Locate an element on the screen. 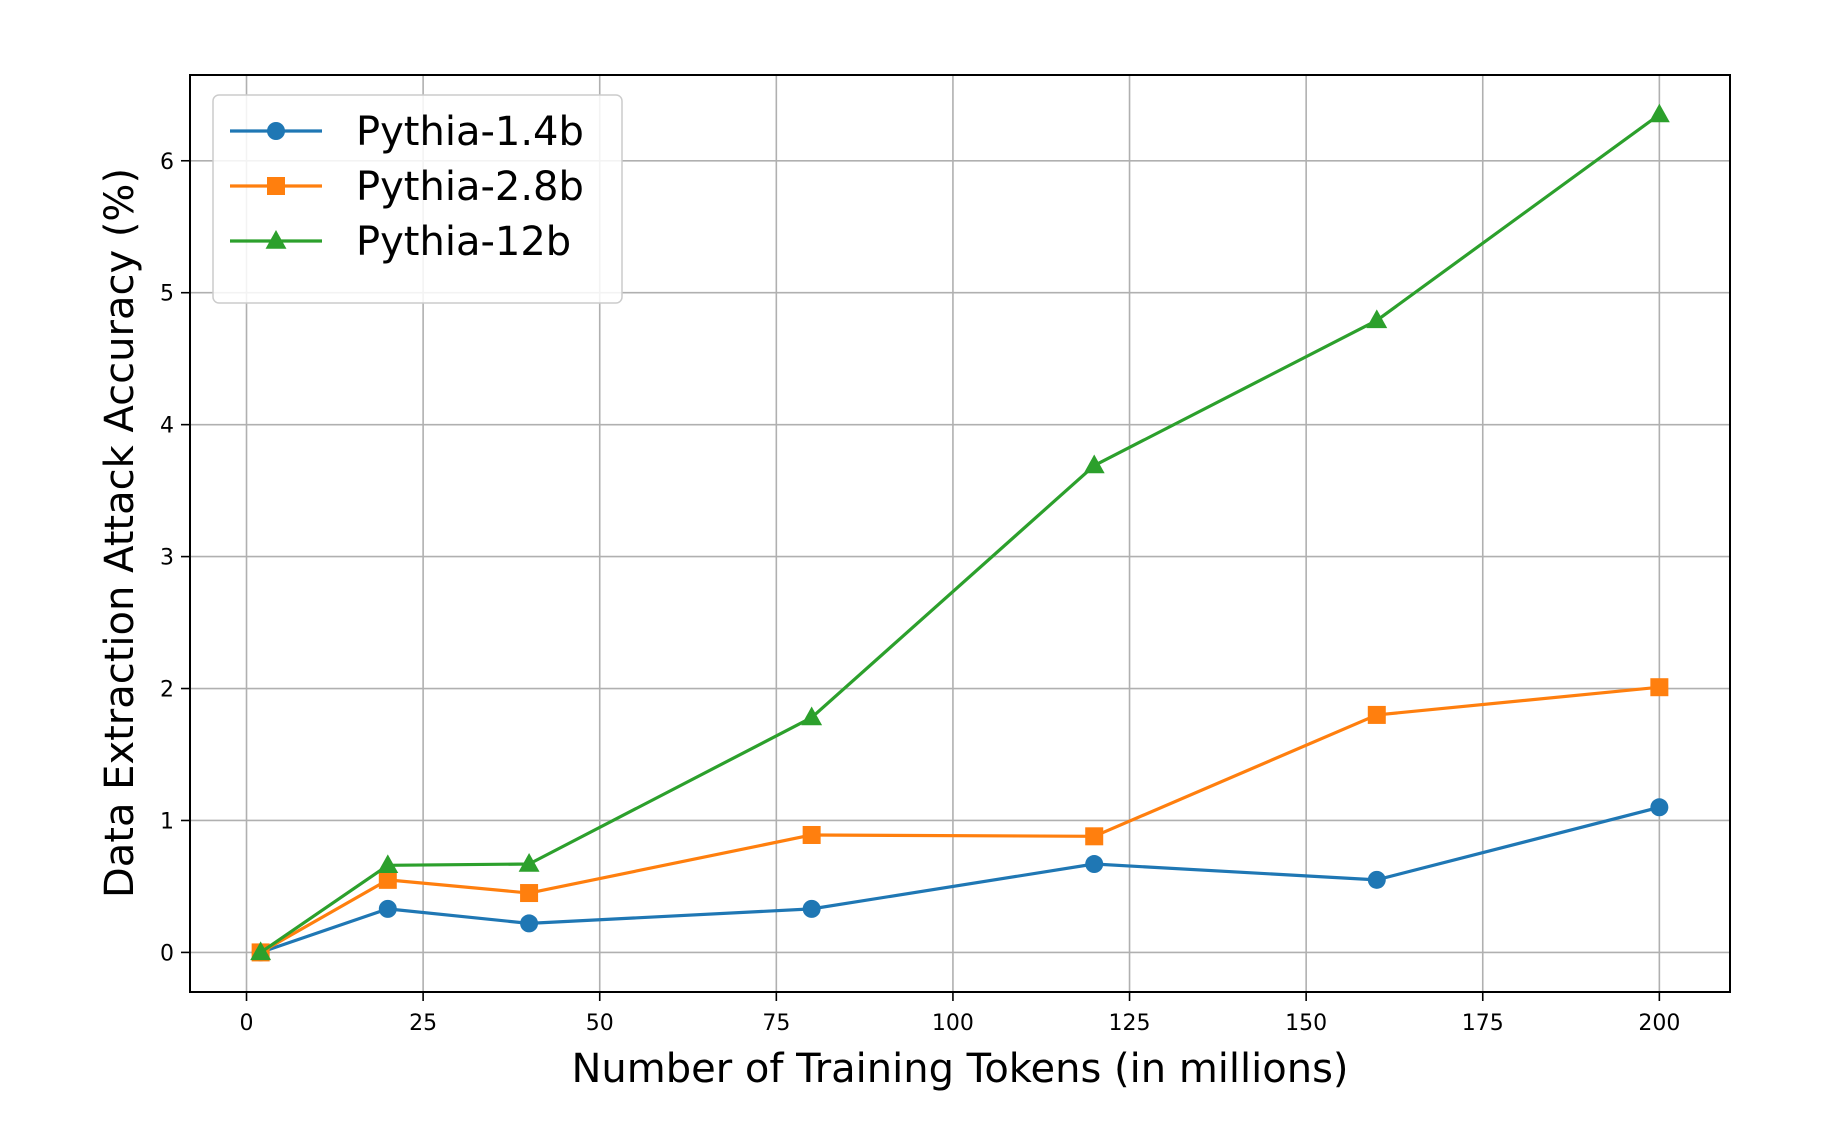  x-tick-label: 50 is located at coordinates (600, 1023).